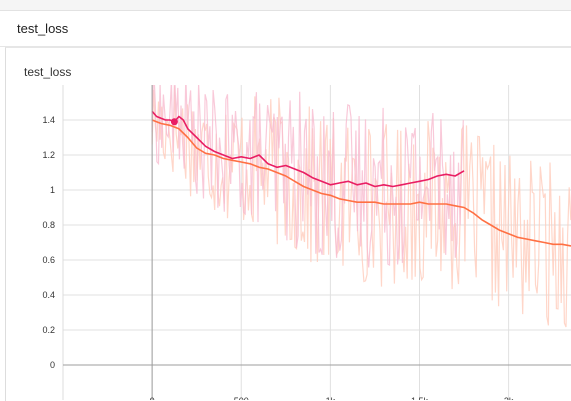  Describe the element at coordinates (48, 120) in the screenshot. I see `y-tick-label: 1.4` at that location.